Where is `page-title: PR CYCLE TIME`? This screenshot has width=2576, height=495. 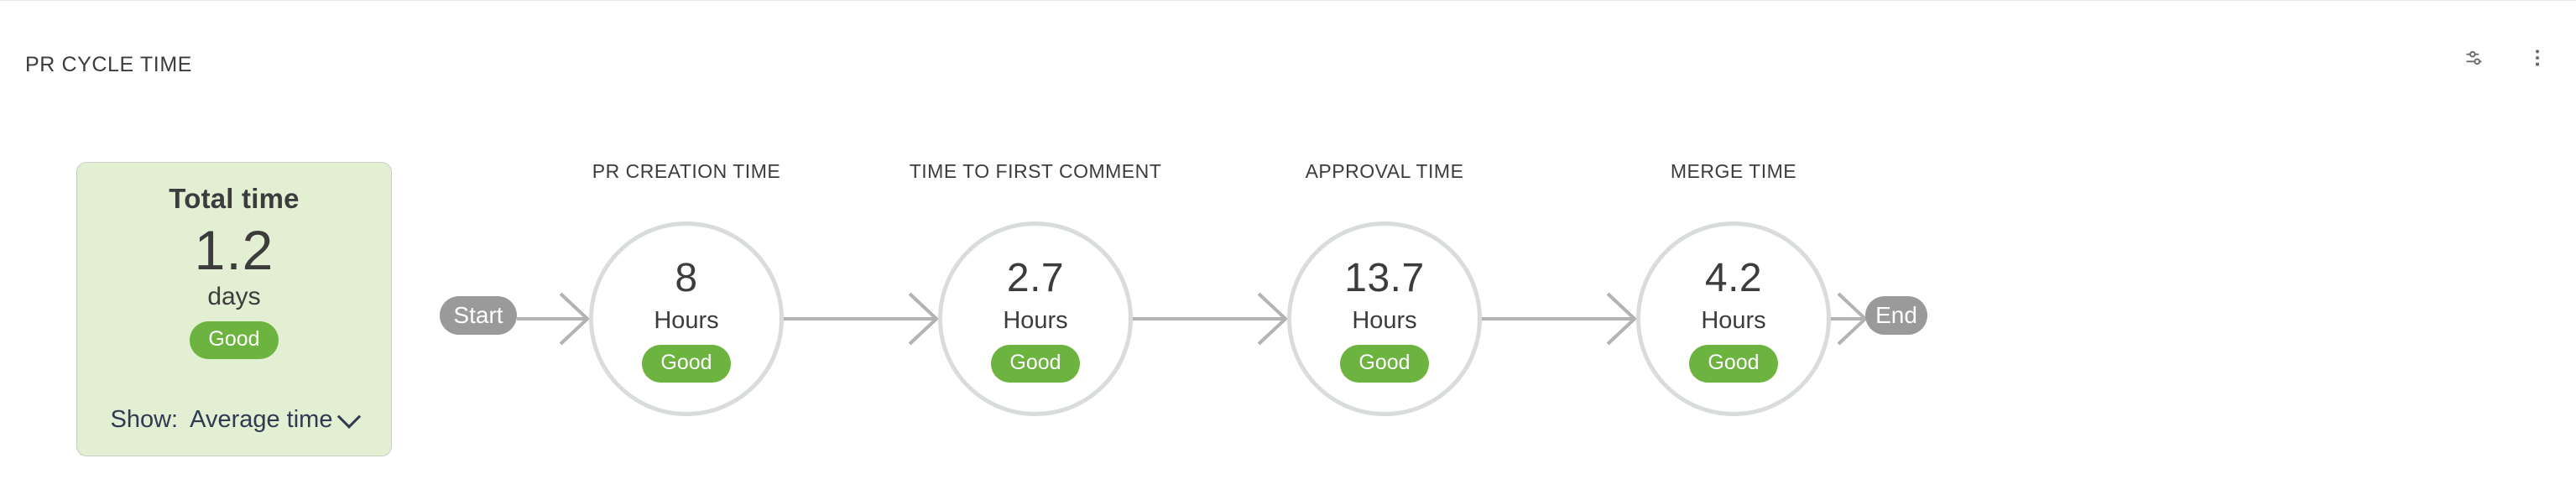
page-title: PR CYCLE TIME is located at coordinates (109, 64).